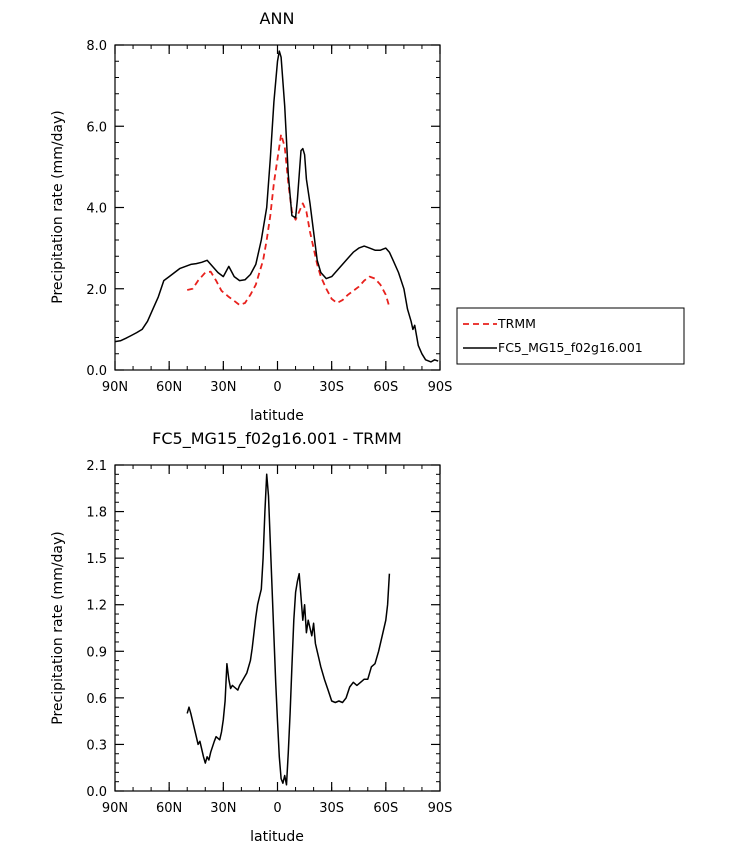 Image resolution: width=733 pixels, height=849 pixels. Describe the element at coordinates (96, 209) in the screenshot. I see `y-tick-label: 4.0` at that location.